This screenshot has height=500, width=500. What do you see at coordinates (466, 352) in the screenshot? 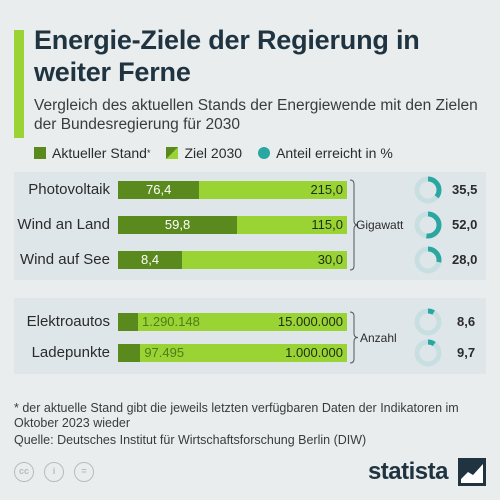
I see `share-value-label: 9,7` at bounding box center [466, 352].